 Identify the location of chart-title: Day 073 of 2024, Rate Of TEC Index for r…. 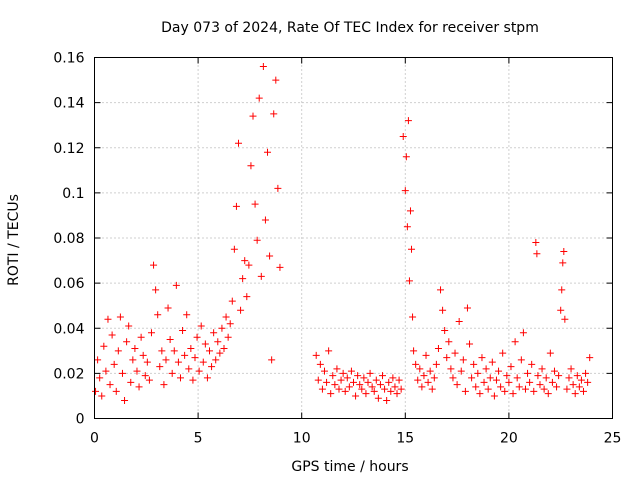
(350, 28).